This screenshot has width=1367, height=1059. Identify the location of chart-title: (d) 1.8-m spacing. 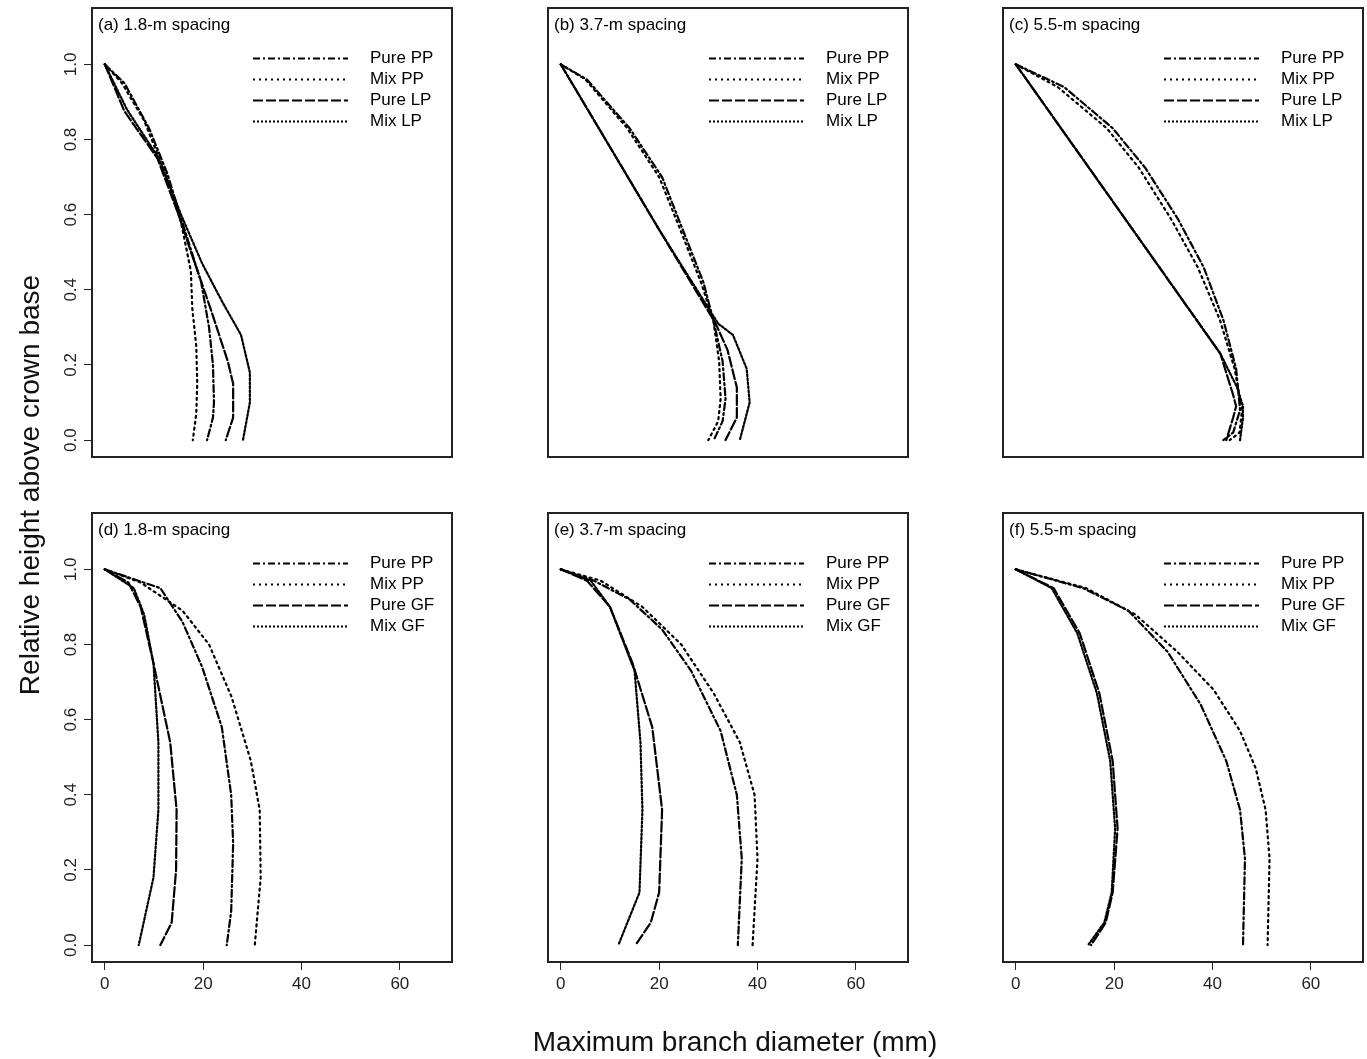
(164, 530).